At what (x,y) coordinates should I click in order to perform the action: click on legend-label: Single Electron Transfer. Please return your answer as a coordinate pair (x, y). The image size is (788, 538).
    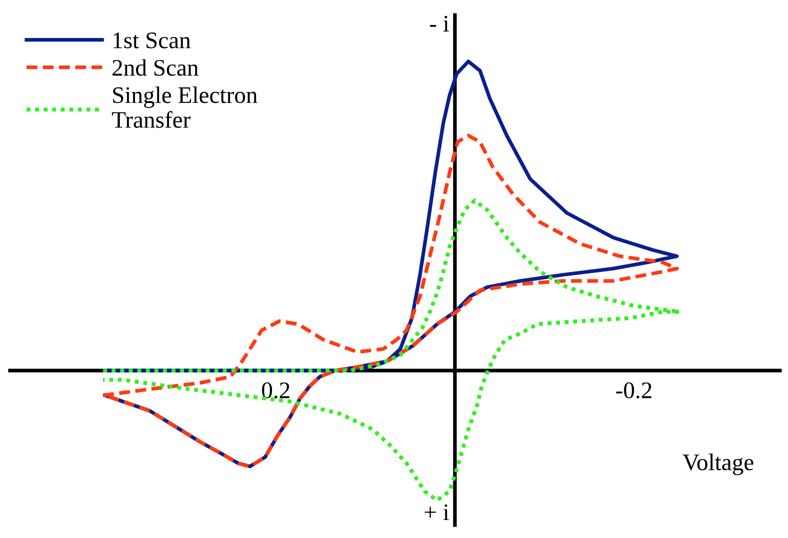
    Looking at the image, I should click on (185, 107).